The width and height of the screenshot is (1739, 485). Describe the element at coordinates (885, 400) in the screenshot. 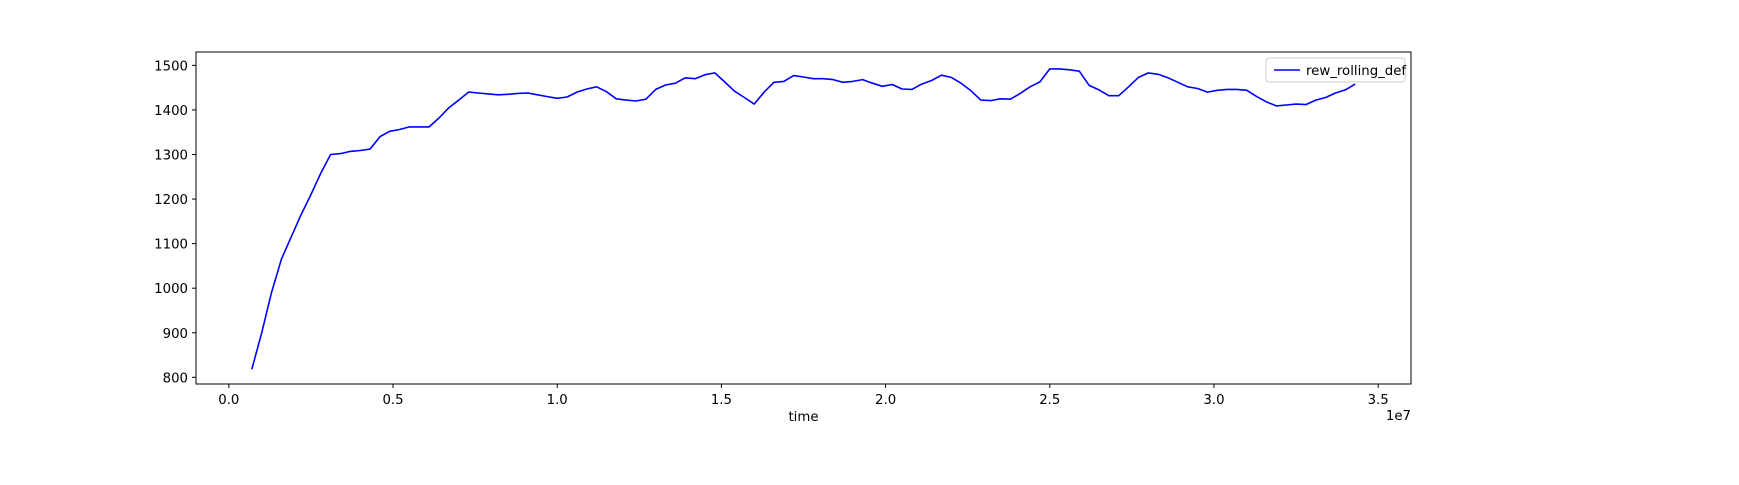

I see `x-tick-label: 2.0` at that location.